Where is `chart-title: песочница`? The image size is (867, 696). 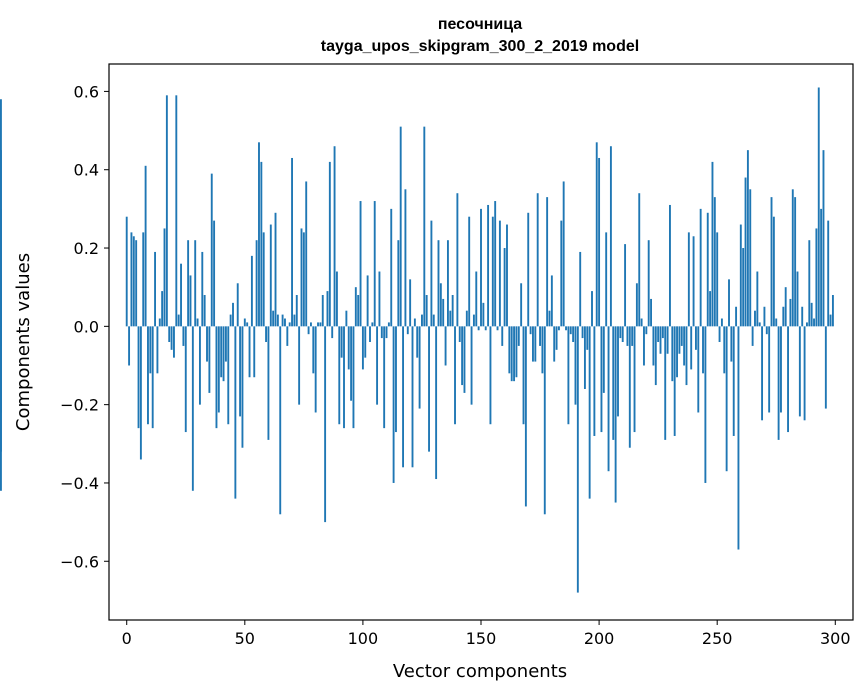 chart-title: песочница is located at coordinates (480, 24).